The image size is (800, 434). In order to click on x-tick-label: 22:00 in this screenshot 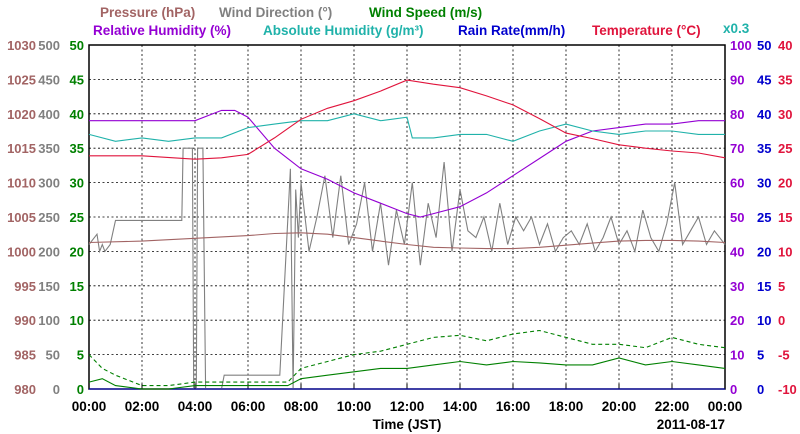, I will do `click(672, 406)`.